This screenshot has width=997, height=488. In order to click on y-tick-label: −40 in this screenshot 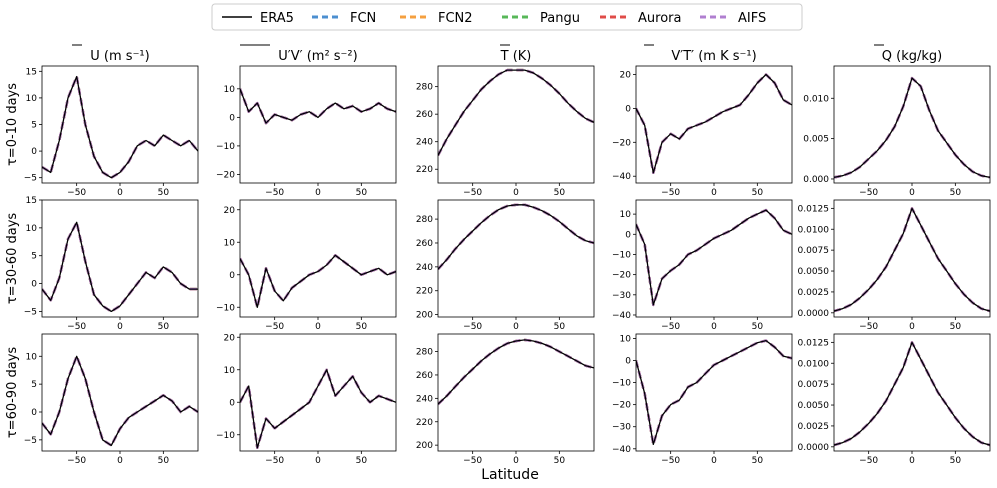, I will do `click(621, 316)`.